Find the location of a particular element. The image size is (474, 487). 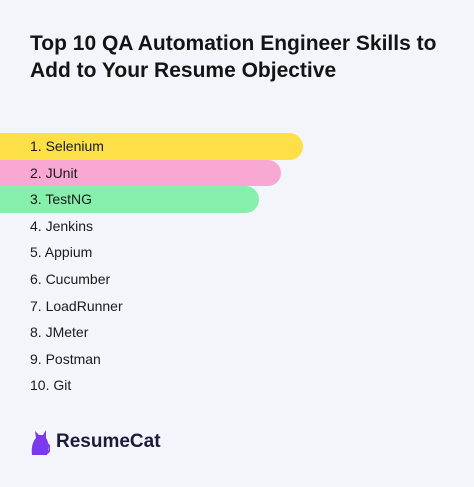

skill-item: 4. Jenkins is located at coordinates (62, 225).